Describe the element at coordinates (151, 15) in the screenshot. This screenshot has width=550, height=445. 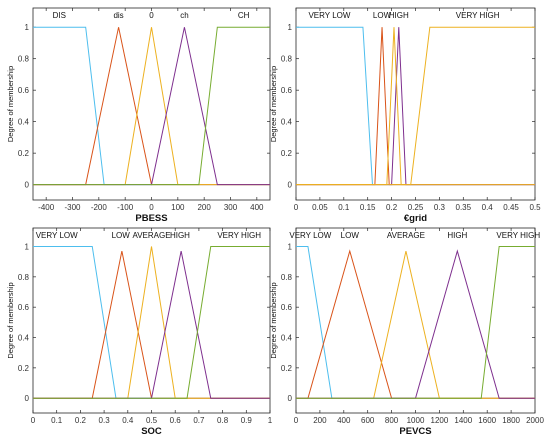
I see `chart1-mf-label-0: 0` at that location.